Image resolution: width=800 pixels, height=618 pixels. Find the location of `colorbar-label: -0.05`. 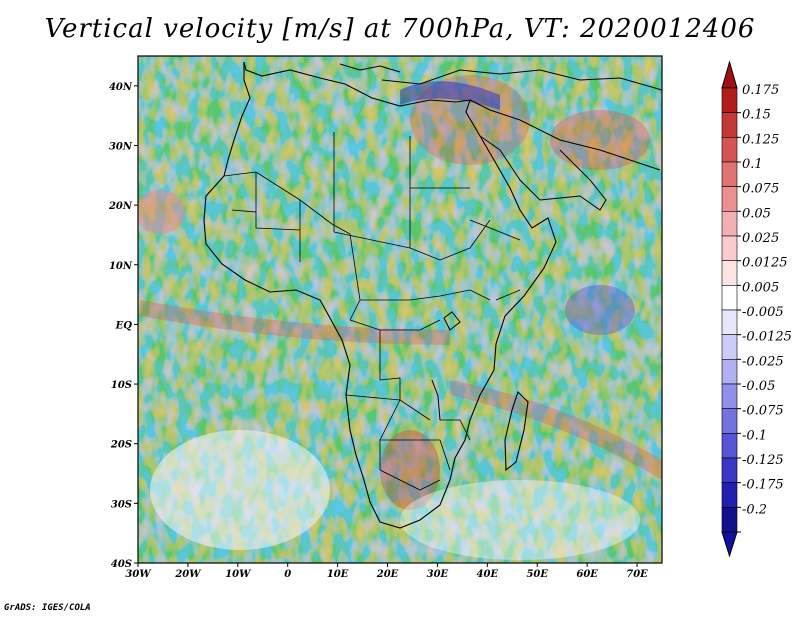

colorbar-label: -0.05 is located at coordinates (758, 386).